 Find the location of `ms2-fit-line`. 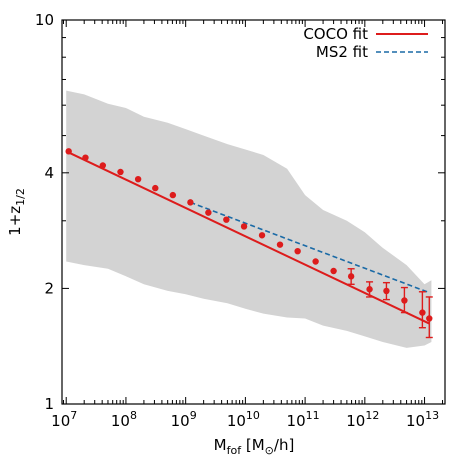

ms2-fit-line is located at coordinates (310, 247).